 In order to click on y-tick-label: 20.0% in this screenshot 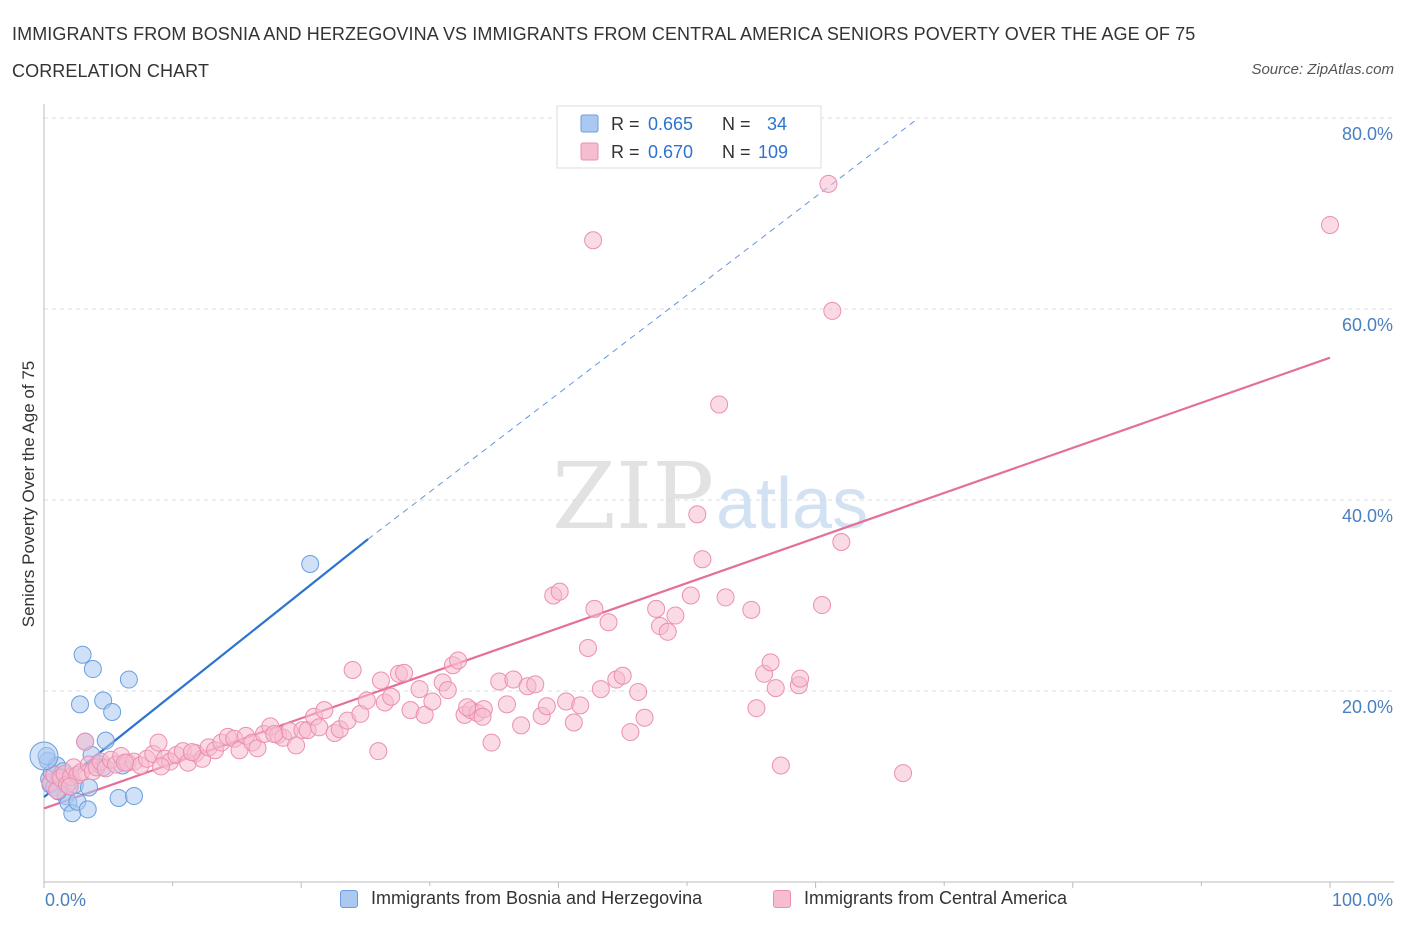, I will do `click(1367, 707)`.